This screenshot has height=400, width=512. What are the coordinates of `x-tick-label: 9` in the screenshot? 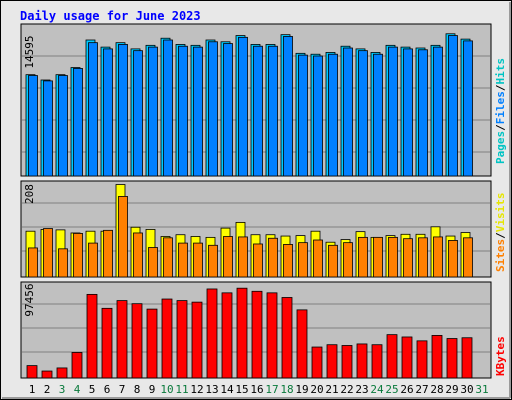 It's located at (152, 389).